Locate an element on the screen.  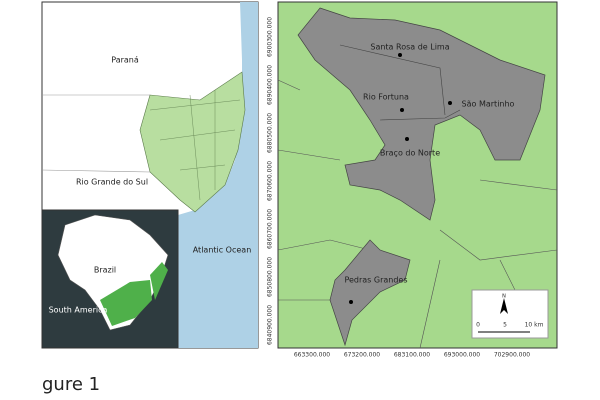
ocean is located at coordinates (218, 175).